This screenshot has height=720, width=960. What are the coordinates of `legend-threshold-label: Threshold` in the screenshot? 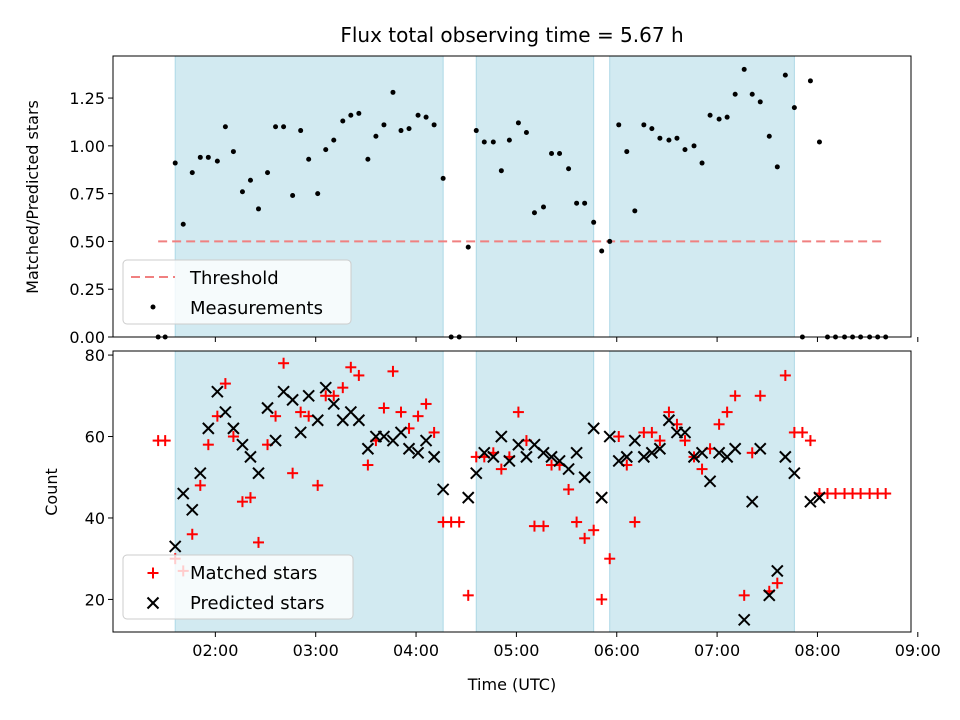 It's located at (234, 278).